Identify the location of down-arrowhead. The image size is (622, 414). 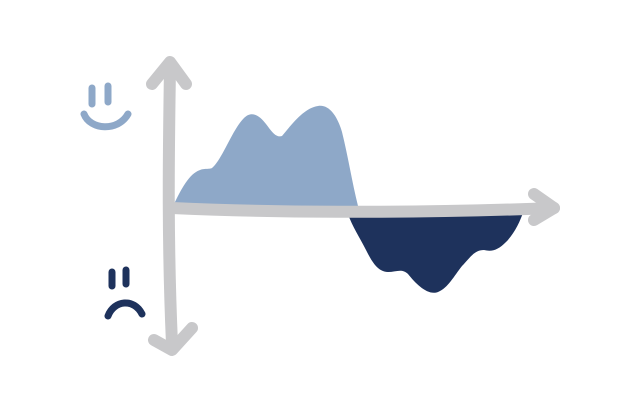
(173, 339).